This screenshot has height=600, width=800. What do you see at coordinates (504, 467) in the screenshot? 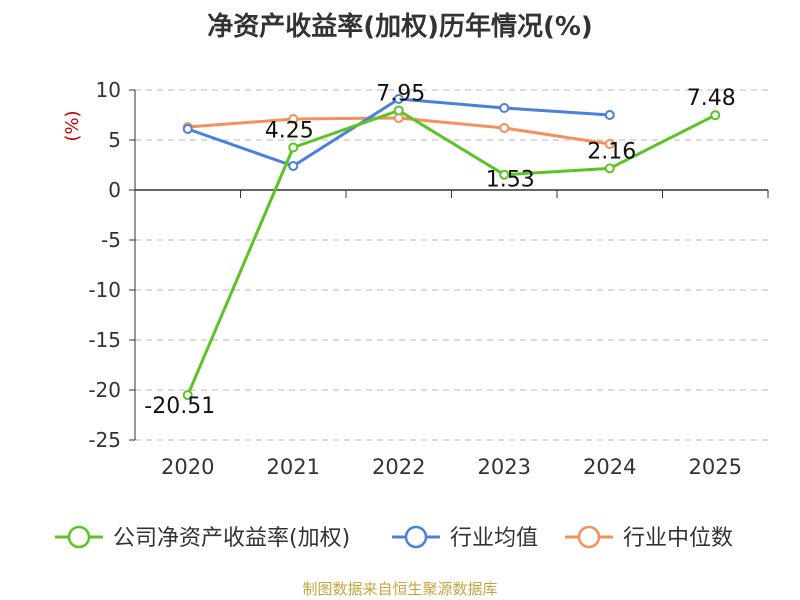
I see `x-tick-label: 2023` at bounding box center [504, 467].